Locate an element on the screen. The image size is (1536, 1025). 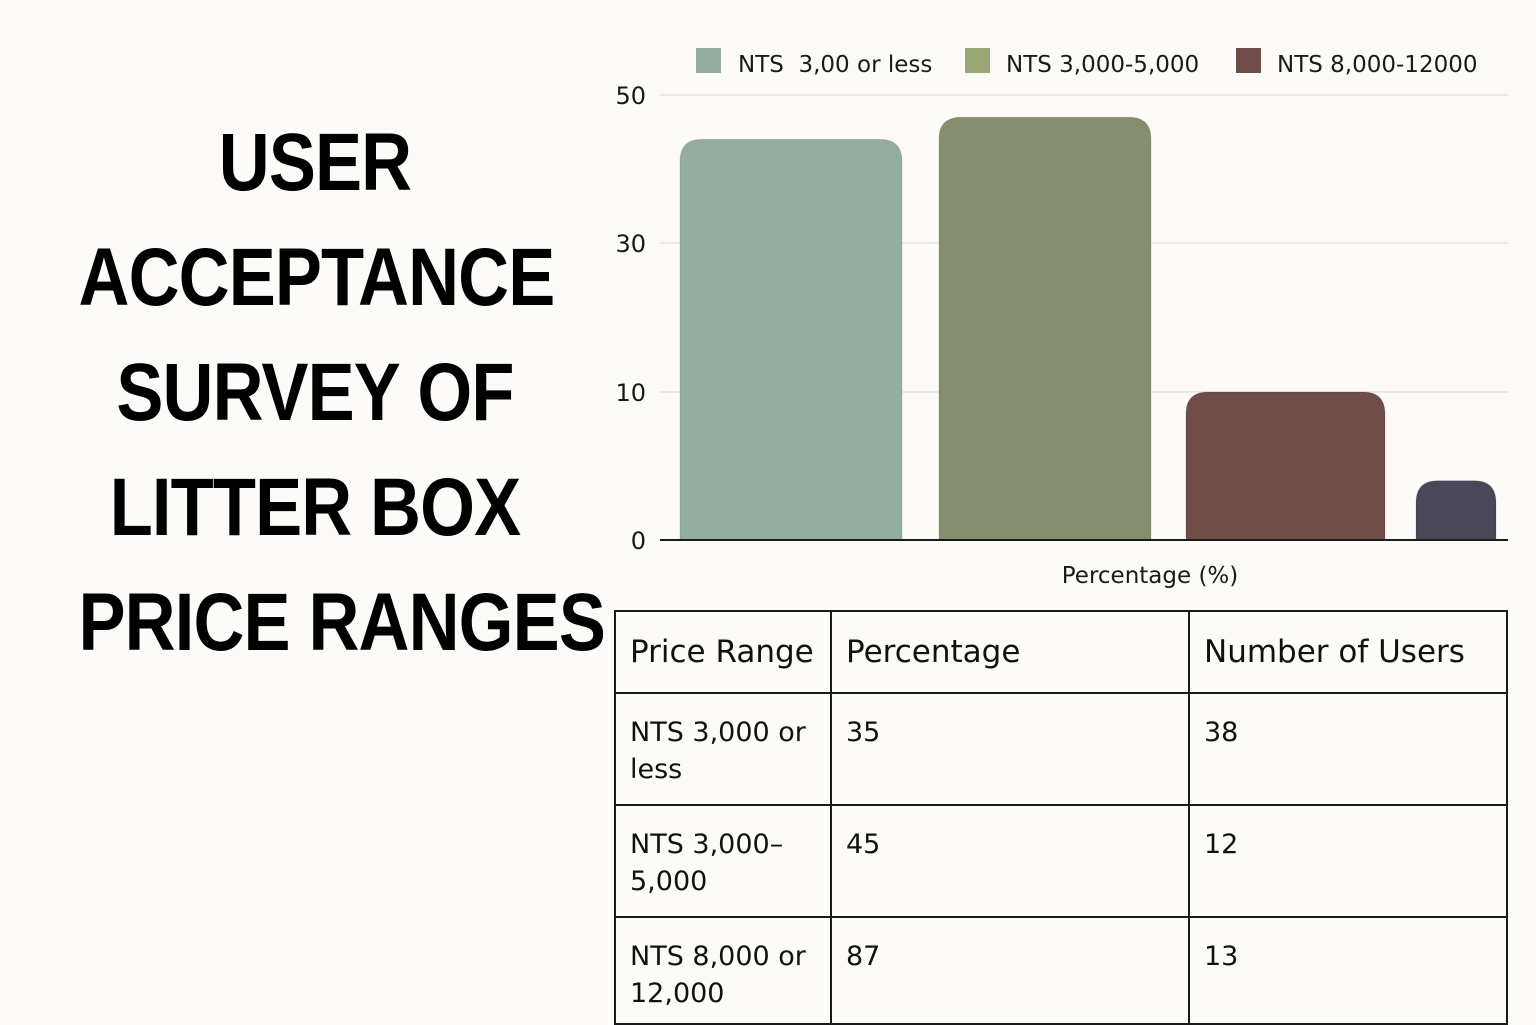
legend-label: NTS 8,000-12000 is located at coordinates (1377, 65).